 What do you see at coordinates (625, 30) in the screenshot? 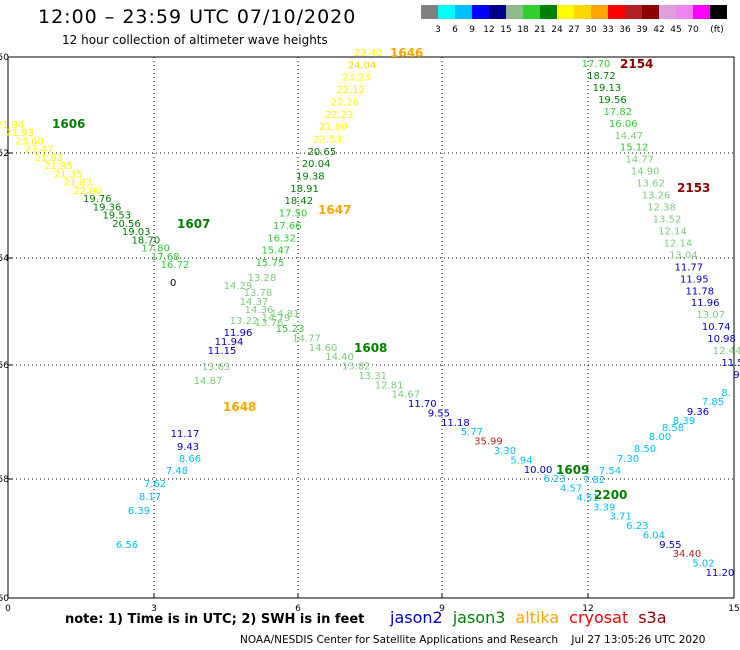
I see `legend-label: 36` at bounding box center [625, 30].